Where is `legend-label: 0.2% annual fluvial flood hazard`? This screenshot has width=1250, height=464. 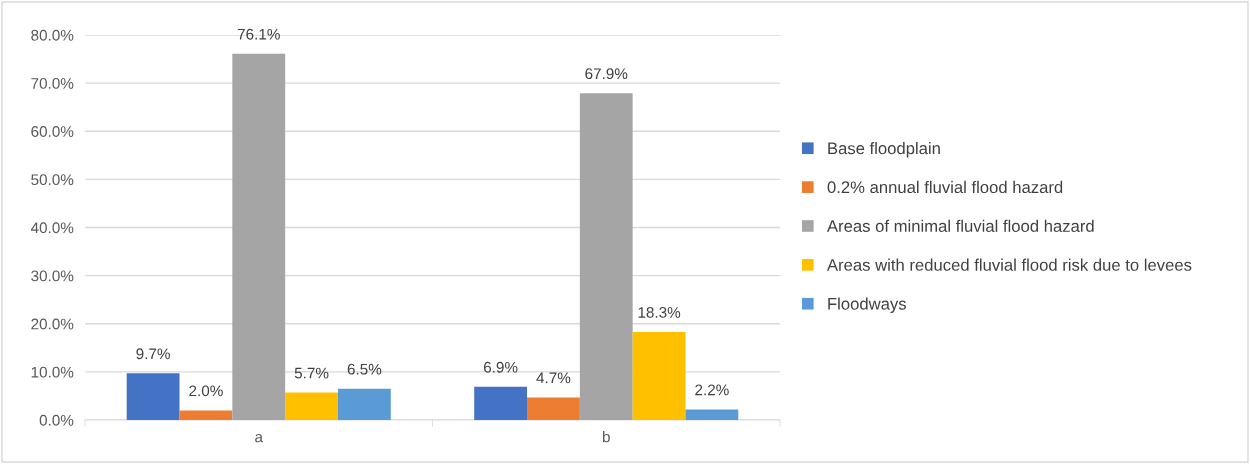
legend-label: 0.2% annual fluvial flood hazard is located at coordinates (945, 187).